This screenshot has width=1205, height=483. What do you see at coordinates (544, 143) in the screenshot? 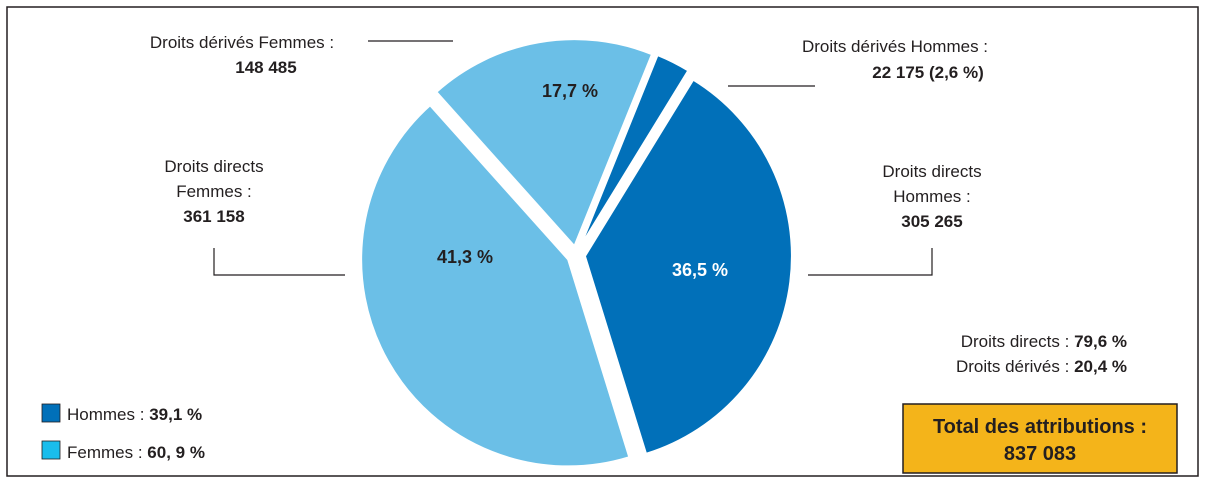
I see `slice-derives-femmes` at bounding box center [544, 143].